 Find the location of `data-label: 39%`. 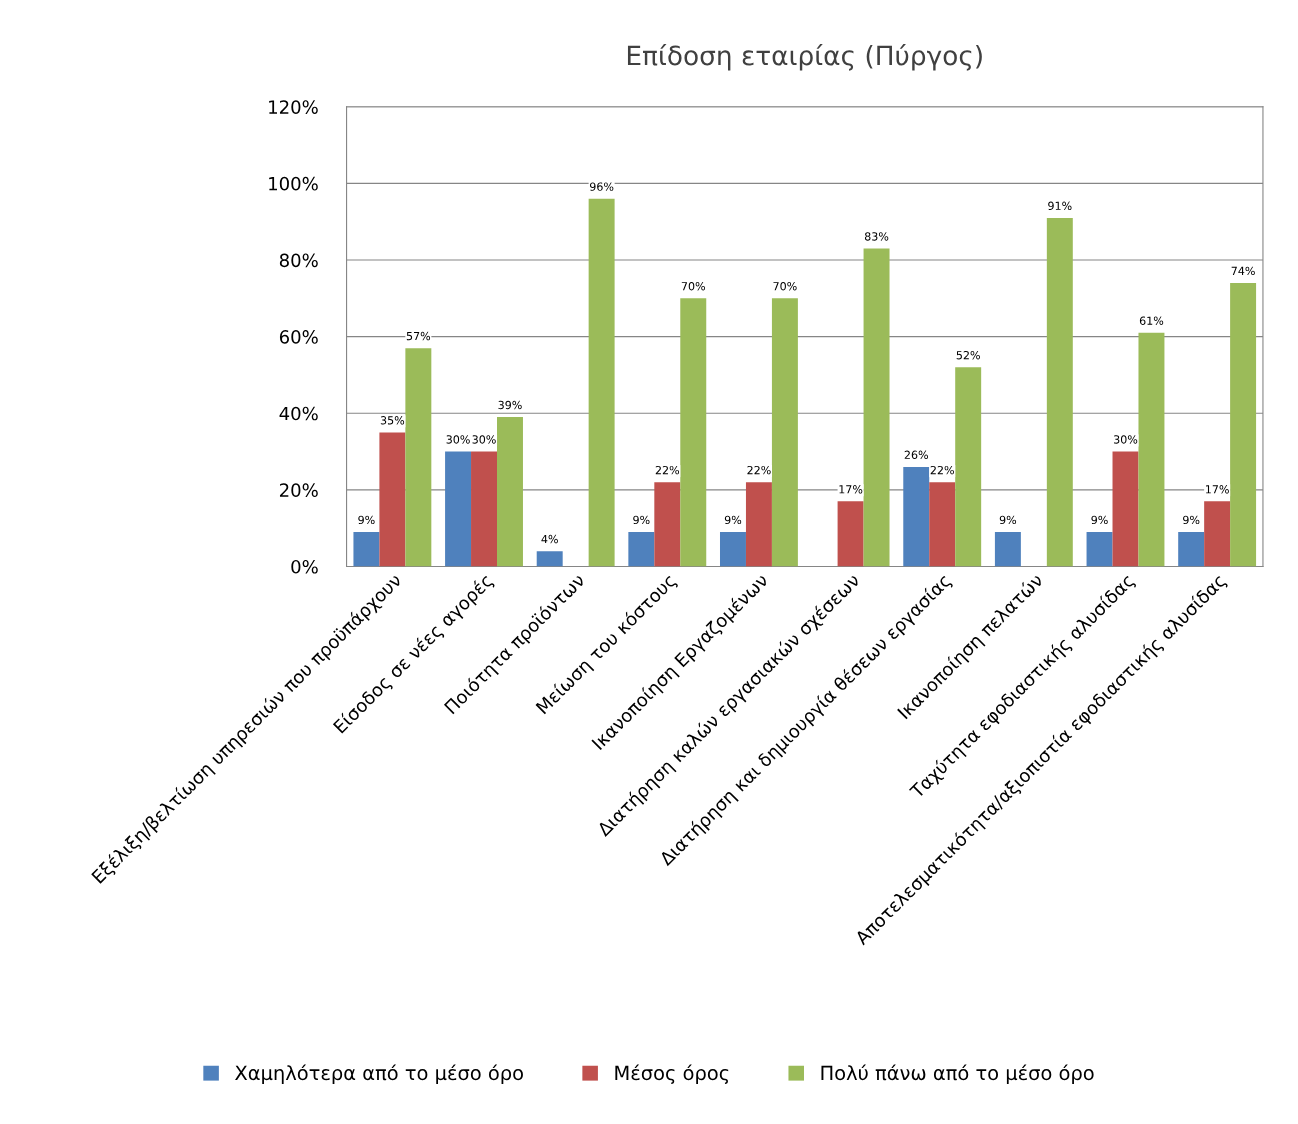

data-label: 39% is located at coordinates (510, 405).